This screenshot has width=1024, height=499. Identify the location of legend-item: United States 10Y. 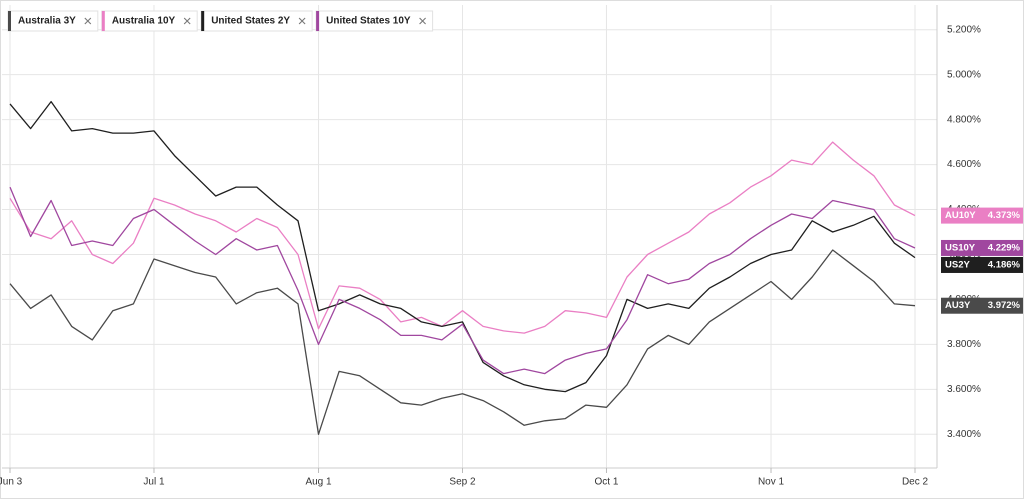
(374, 21).